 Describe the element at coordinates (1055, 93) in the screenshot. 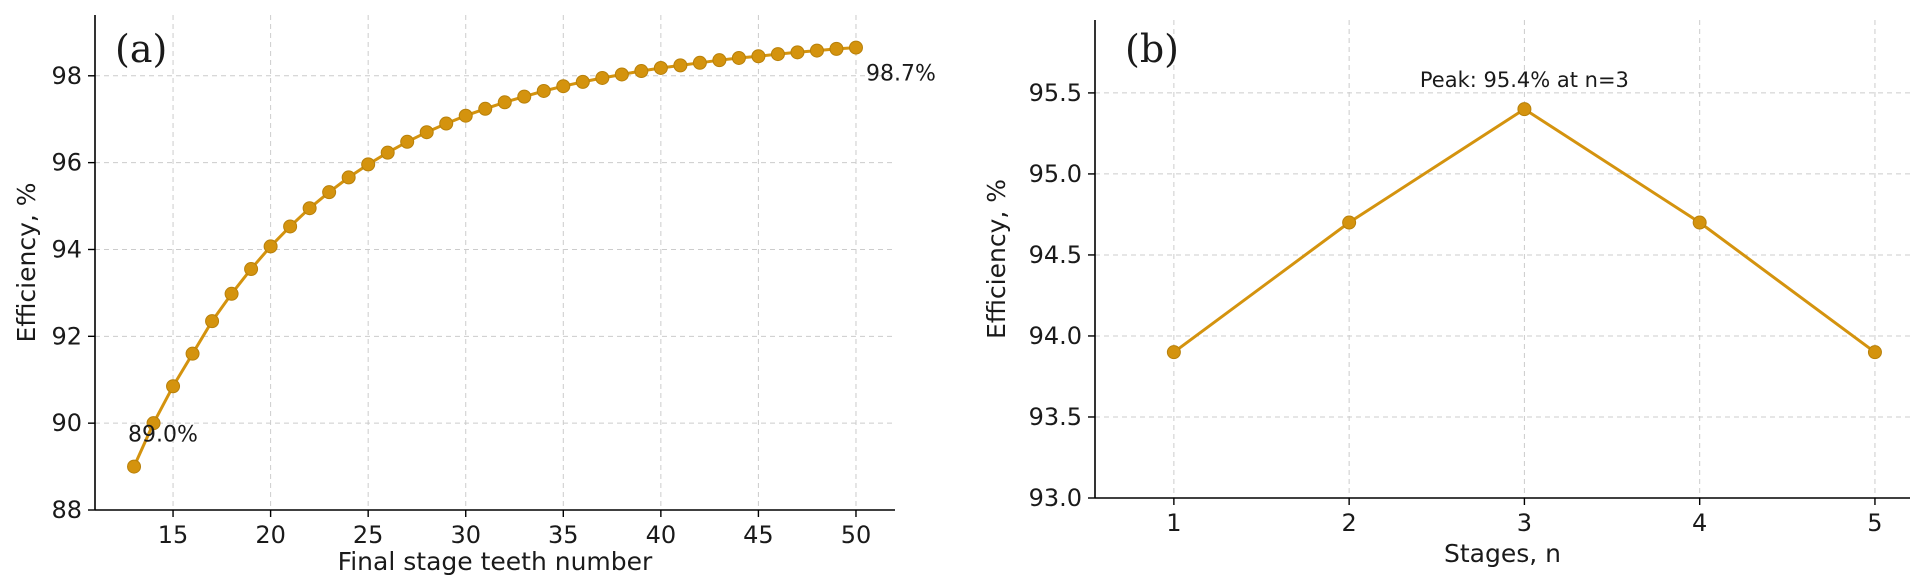

I see `y-tick-label: 95.5` at that location.